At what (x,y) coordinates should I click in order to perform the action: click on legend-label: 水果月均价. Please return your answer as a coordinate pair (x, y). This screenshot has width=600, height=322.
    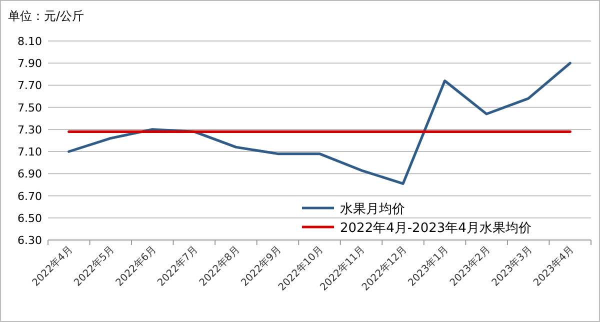
    Looking at the image, I should click on (372, 209).